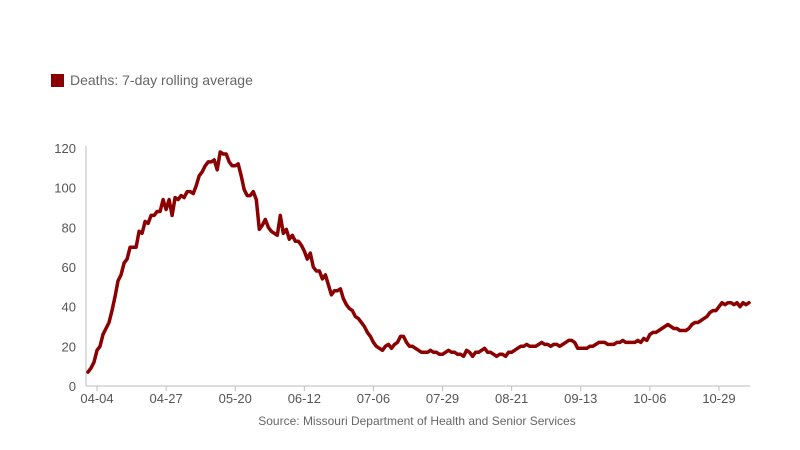  I want to click on y-tick-label: 120, so click(65, 148).